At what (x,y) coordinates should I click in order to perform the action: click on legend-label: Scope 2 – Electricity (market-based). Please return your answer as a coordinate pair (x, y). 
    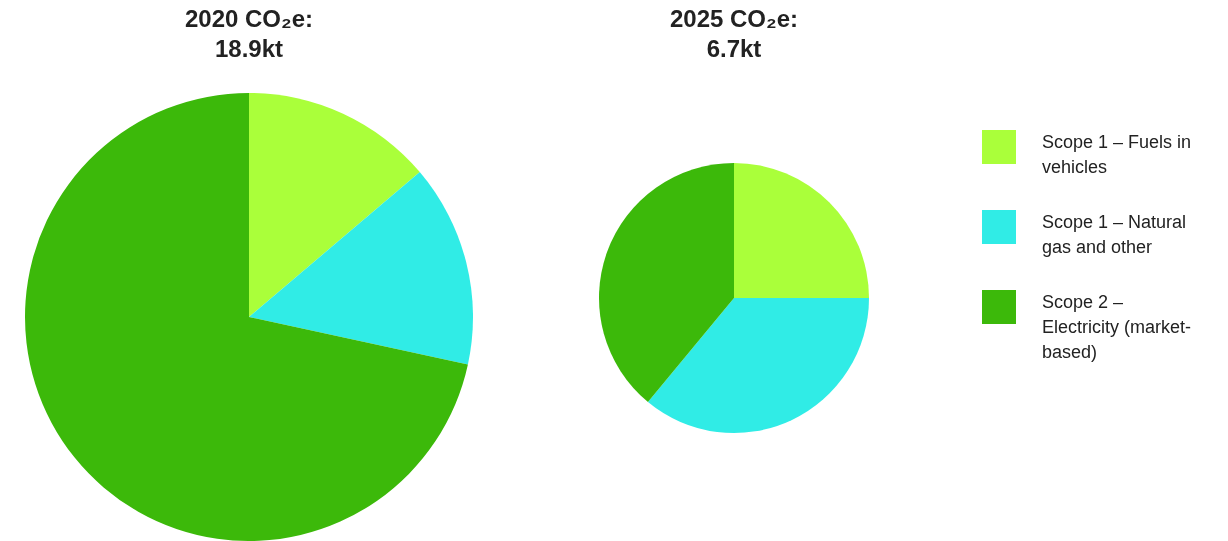
    Looking at the image, I should click on (1117, 327).